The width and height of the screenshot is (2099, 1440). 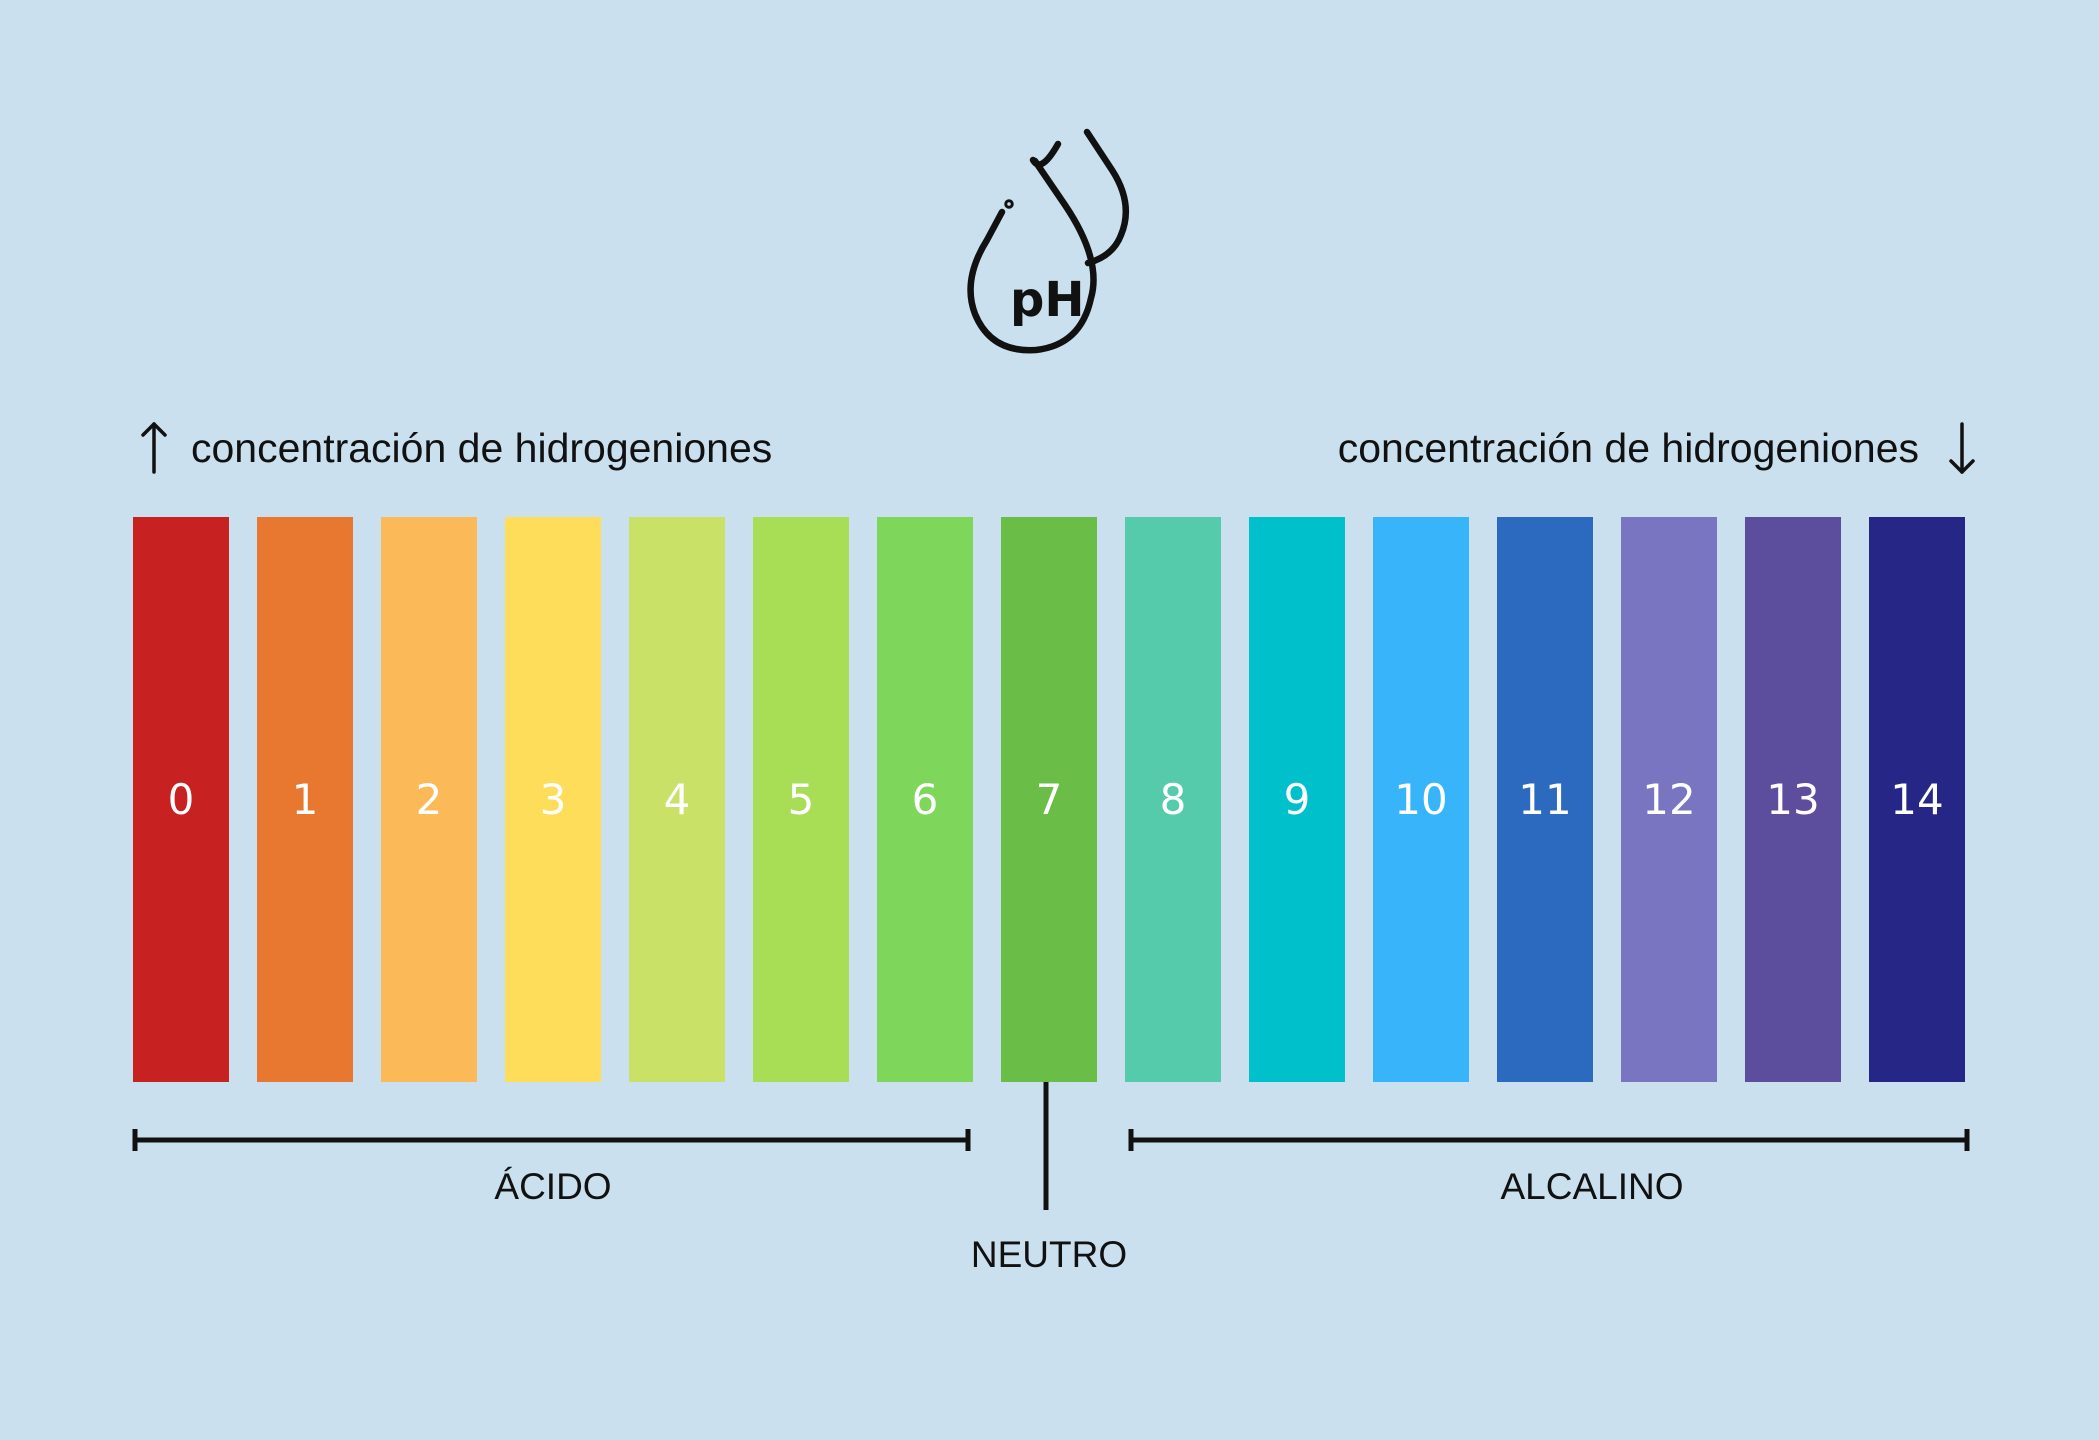 I want to click on ph-strip-5: 5, so click(x=801, y=799).